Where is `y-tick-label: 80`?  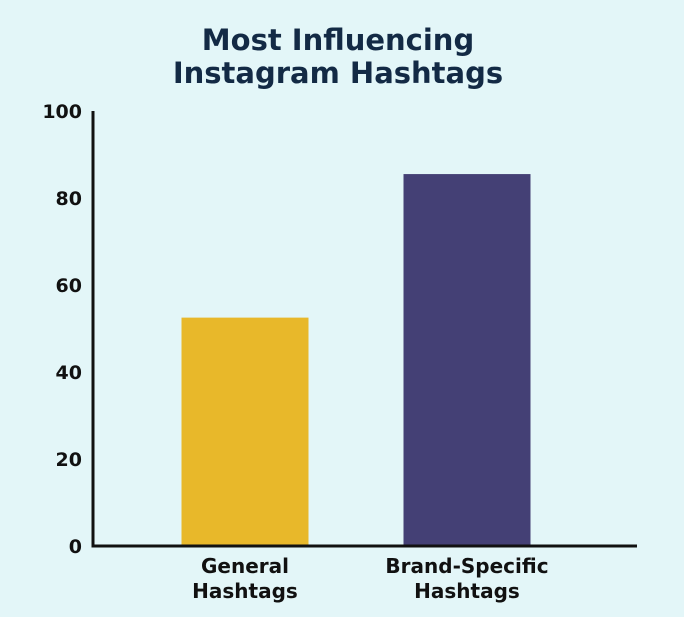
y-tick-label: 80 is located at coordinates (69, 199).